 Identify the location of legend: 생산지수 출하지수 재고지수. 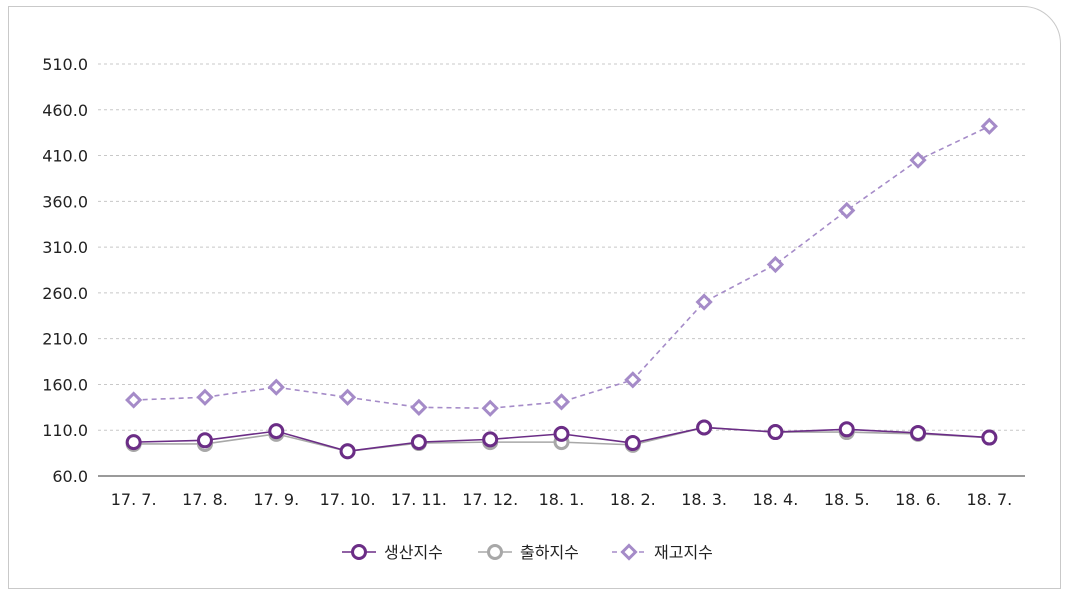
(527, 552).